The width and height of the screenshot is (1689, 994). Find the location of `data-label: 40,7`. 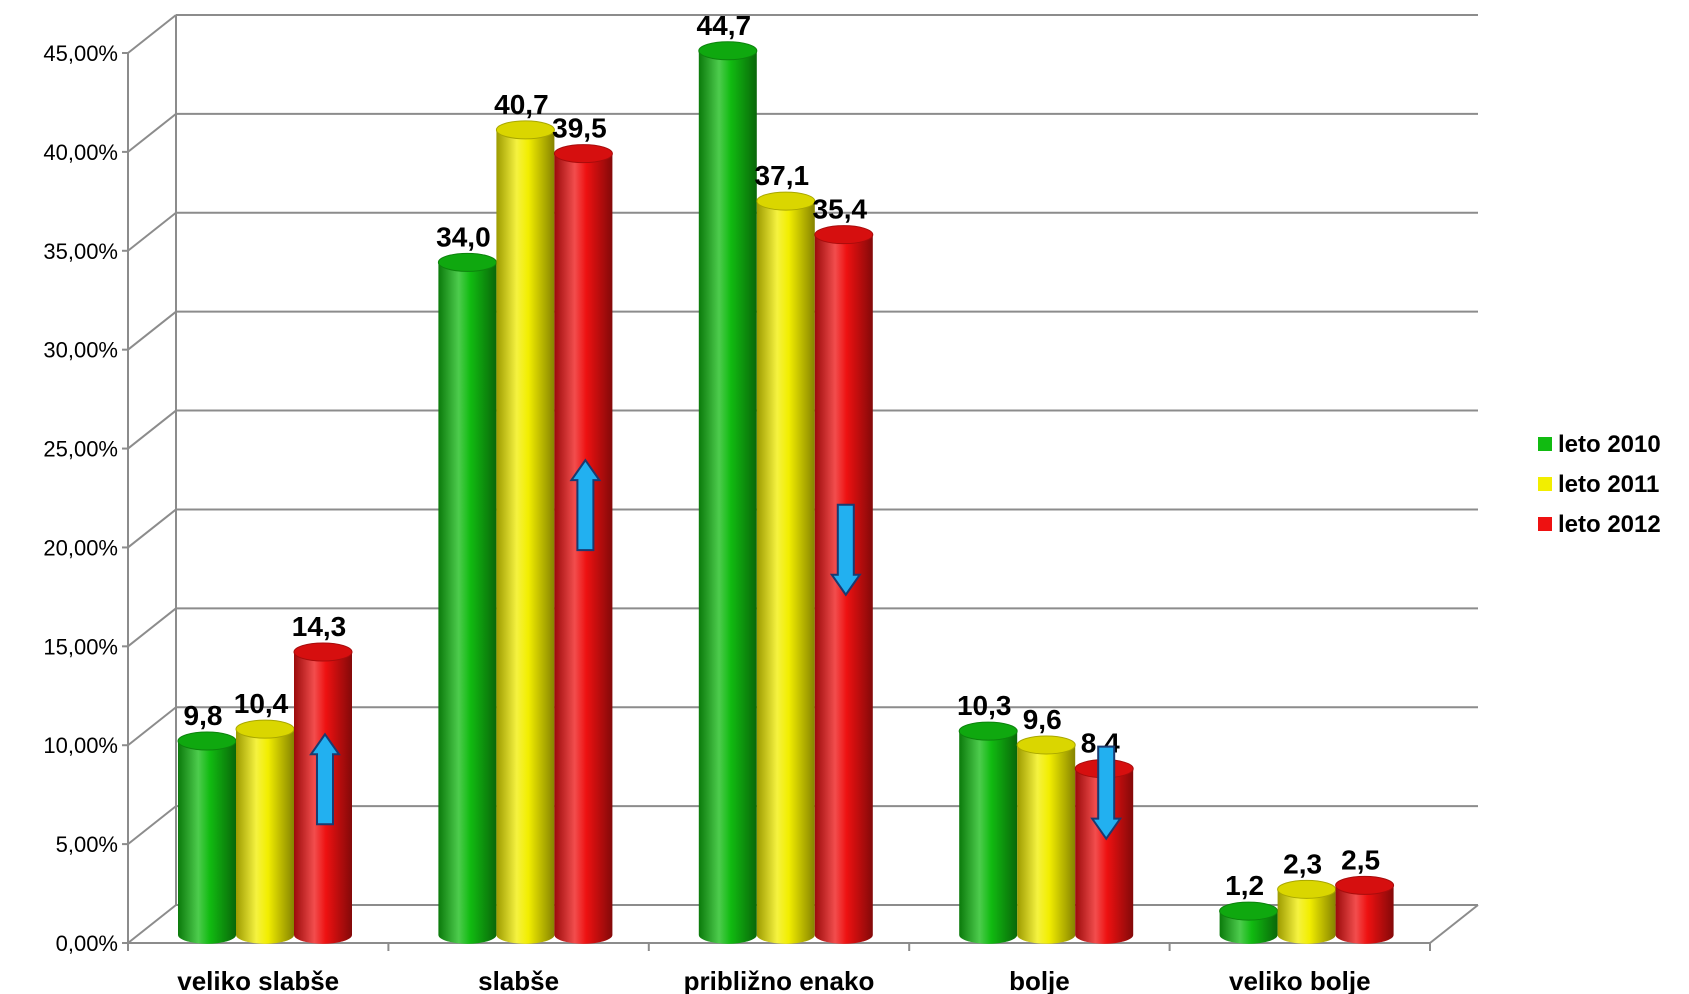

data-label: 40,7 is located at coordinates (521, 104).